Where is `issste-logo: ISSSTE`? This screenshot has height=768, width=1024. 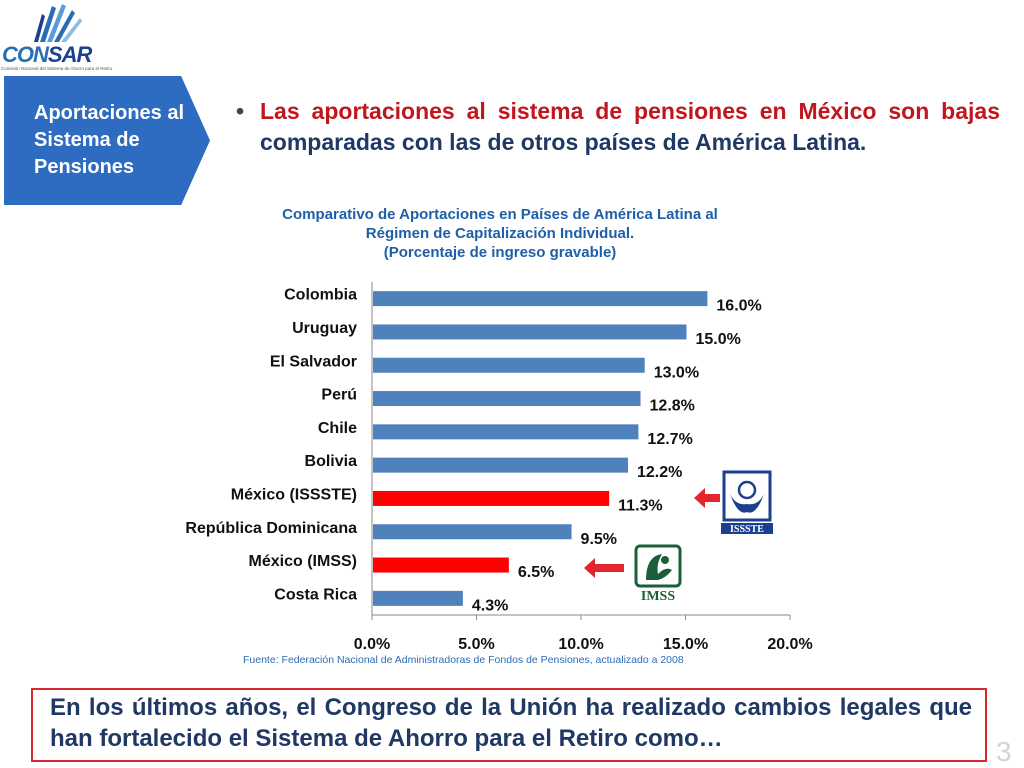
issste-logo: ISSSTE is located at coordinates (747, 503).